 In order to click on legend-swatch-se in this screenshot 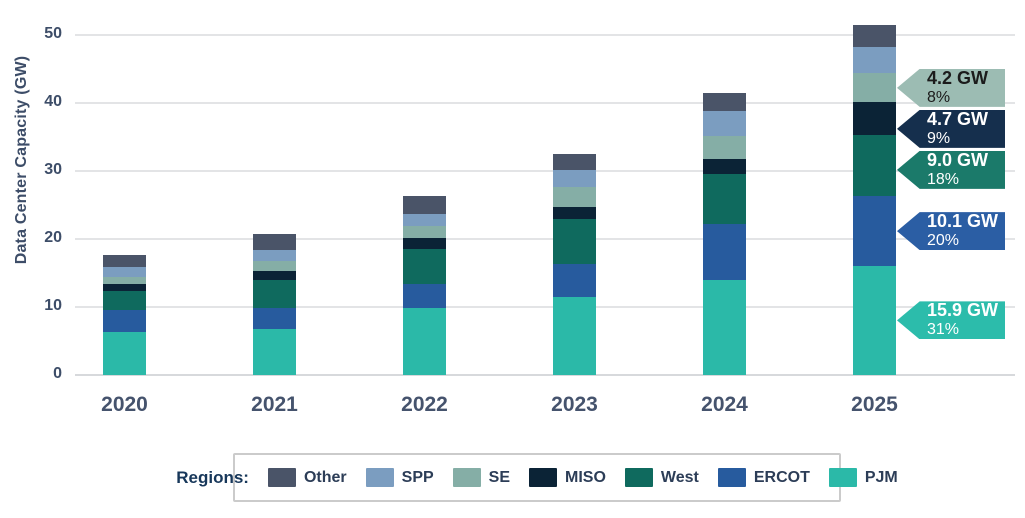, I will do `click(466, 477)`.